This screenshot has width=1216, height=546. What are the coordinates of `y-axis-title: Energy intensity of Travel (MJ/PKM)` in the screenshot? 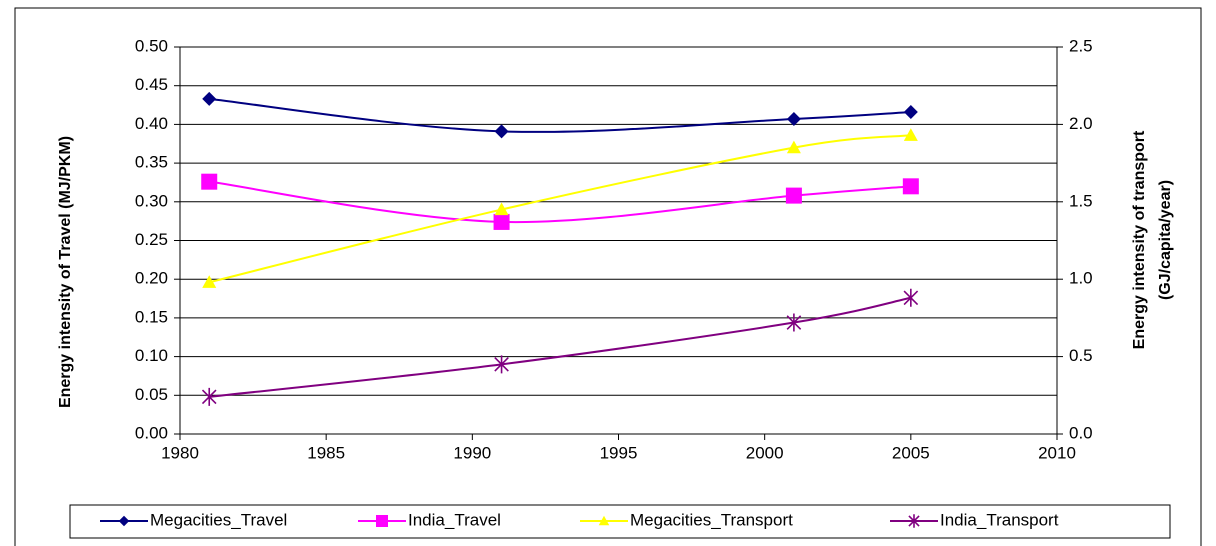 It's located at (65, 272).